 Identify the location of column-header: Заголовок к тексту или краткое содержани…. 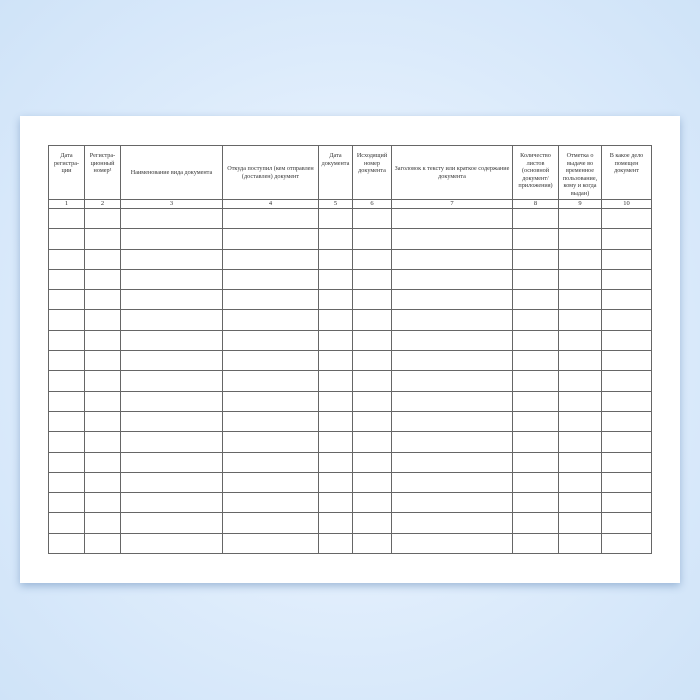
(452, 172).